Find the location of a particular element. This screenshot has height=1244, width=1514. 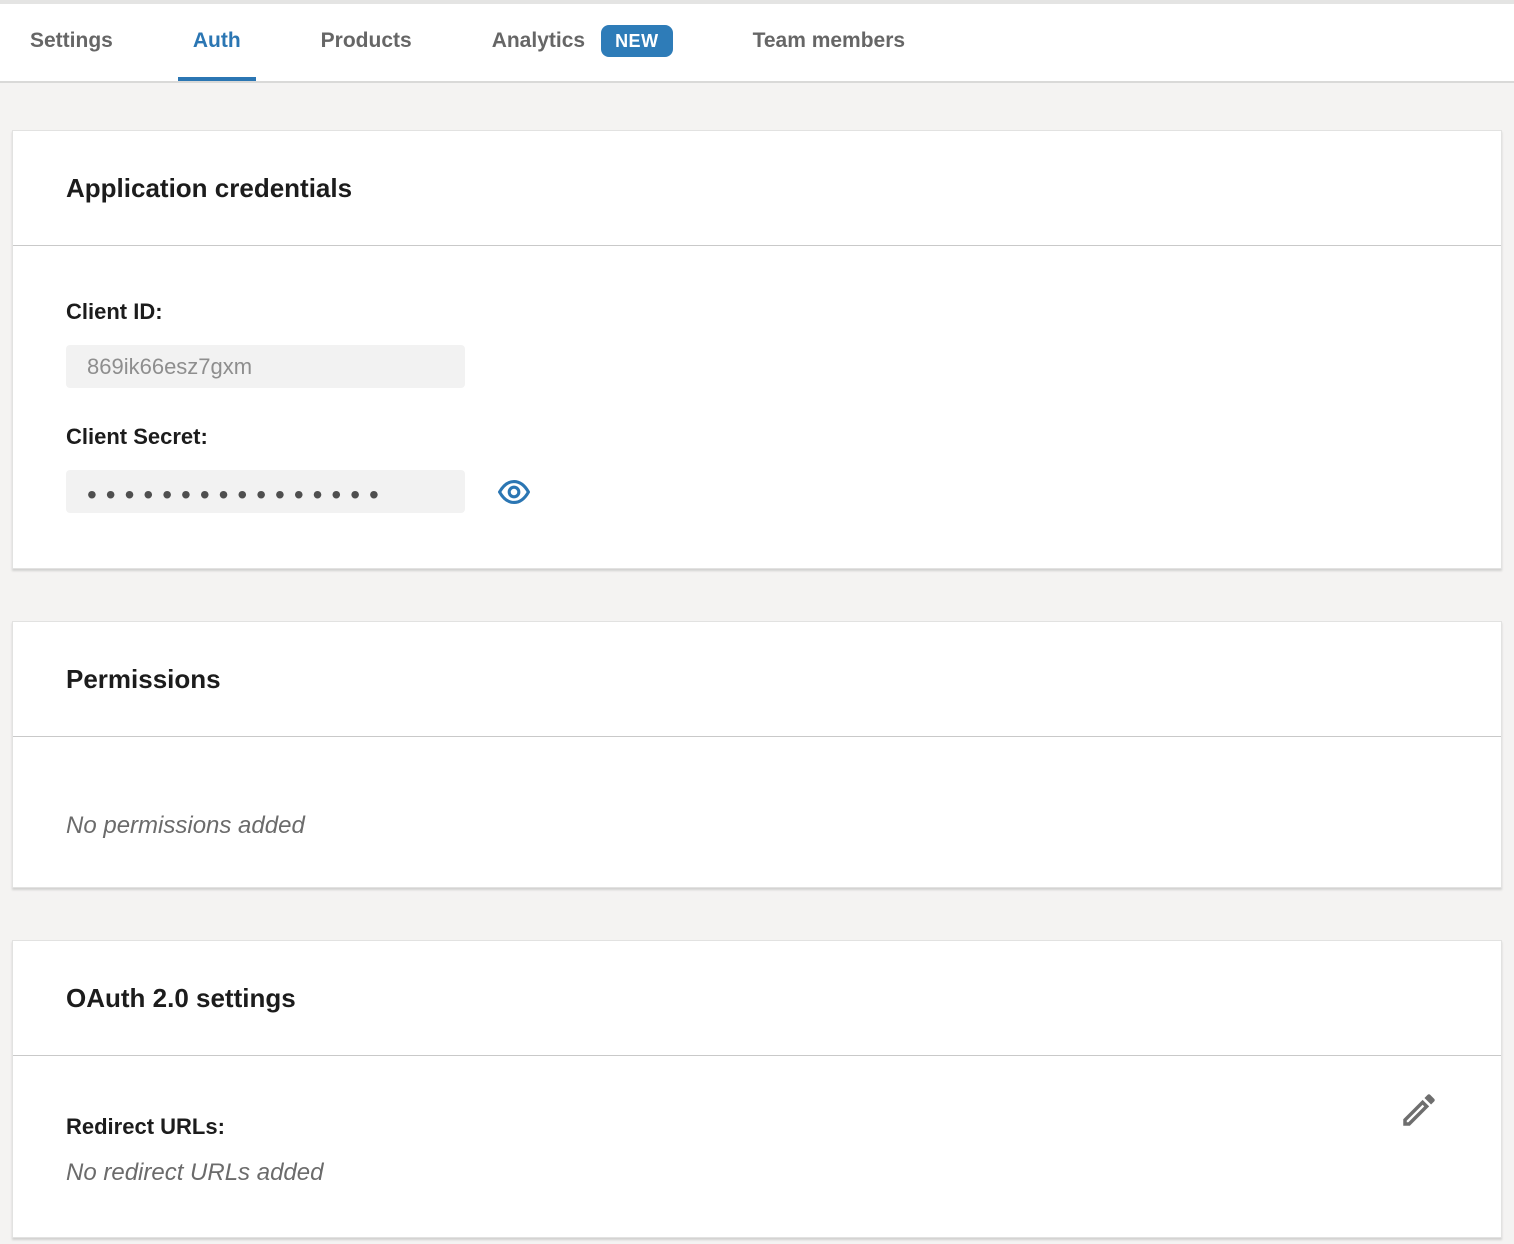

edit-redirect-urls-button is located at coordinates (1419, 1111).